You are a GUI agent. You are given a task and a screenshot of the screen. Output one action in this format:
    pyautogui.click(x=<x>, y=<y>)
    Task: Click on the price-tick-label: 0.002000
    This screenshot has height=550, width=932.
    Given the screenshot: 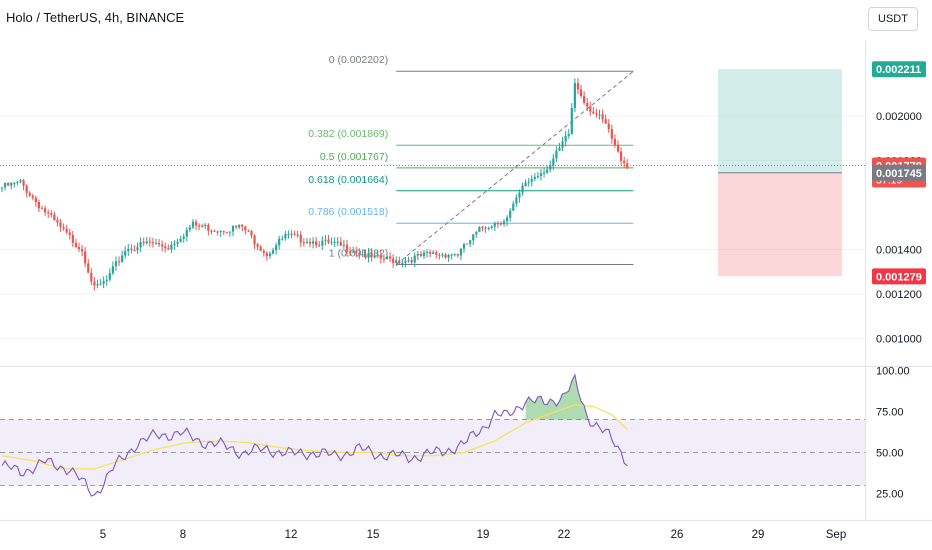 What is the action you would take?
    pyautogui.click(x=899, y=117)
    